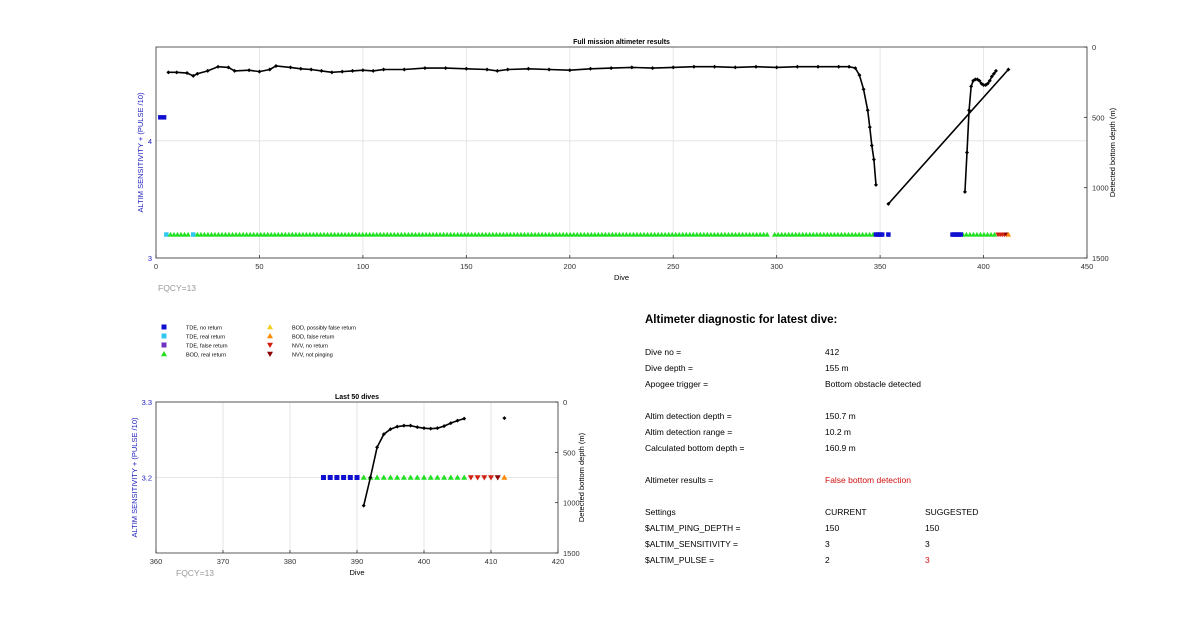 This screenshot has width=1200, height=622. I want to click on last-50-y-right-tick-label: 0, so click(565, 402).